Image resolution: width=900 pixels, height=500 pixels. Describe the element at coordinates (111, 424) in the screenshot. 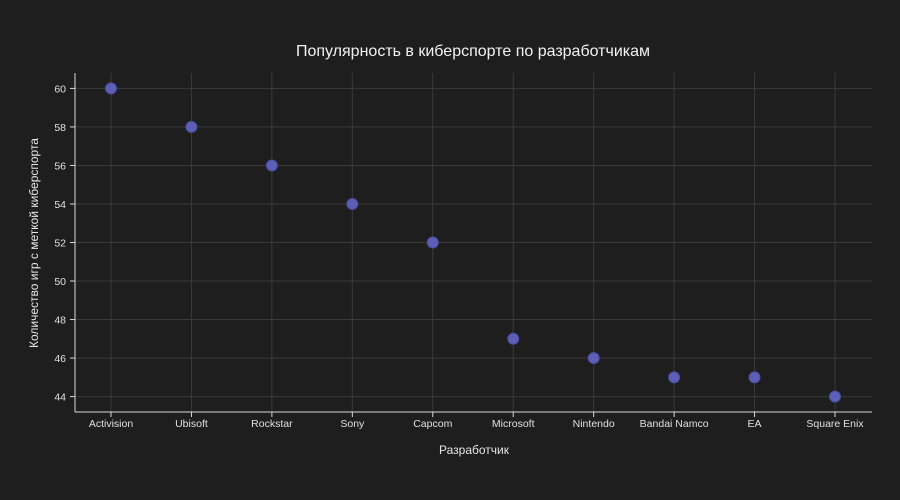

I see `x-tick-label: Activision` at that location.